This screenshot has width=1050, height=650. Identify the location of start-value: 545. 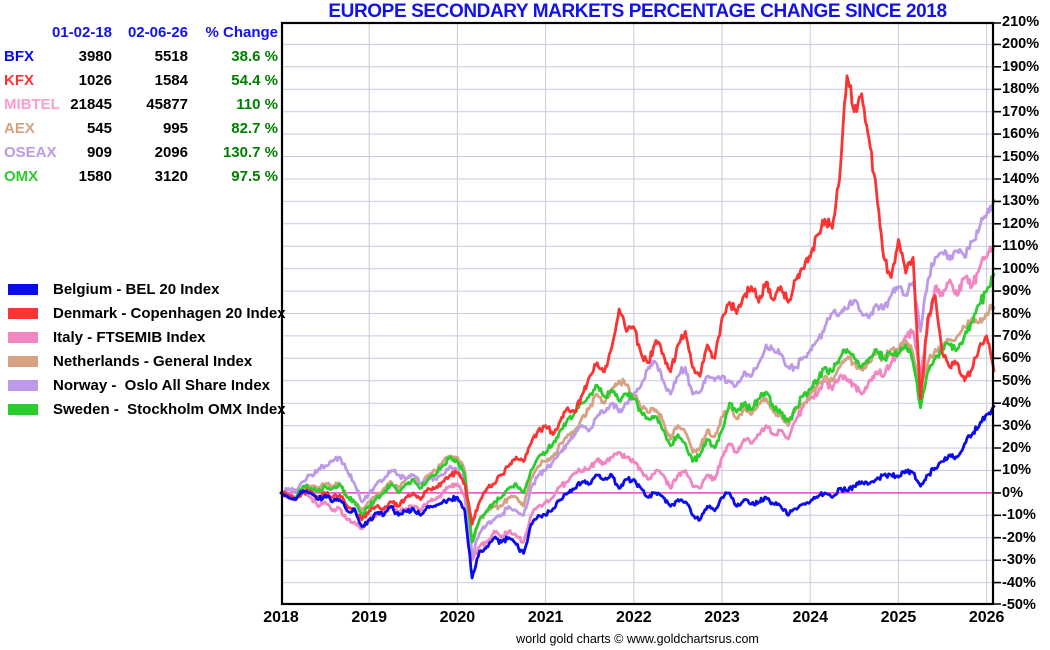
(99, 128).